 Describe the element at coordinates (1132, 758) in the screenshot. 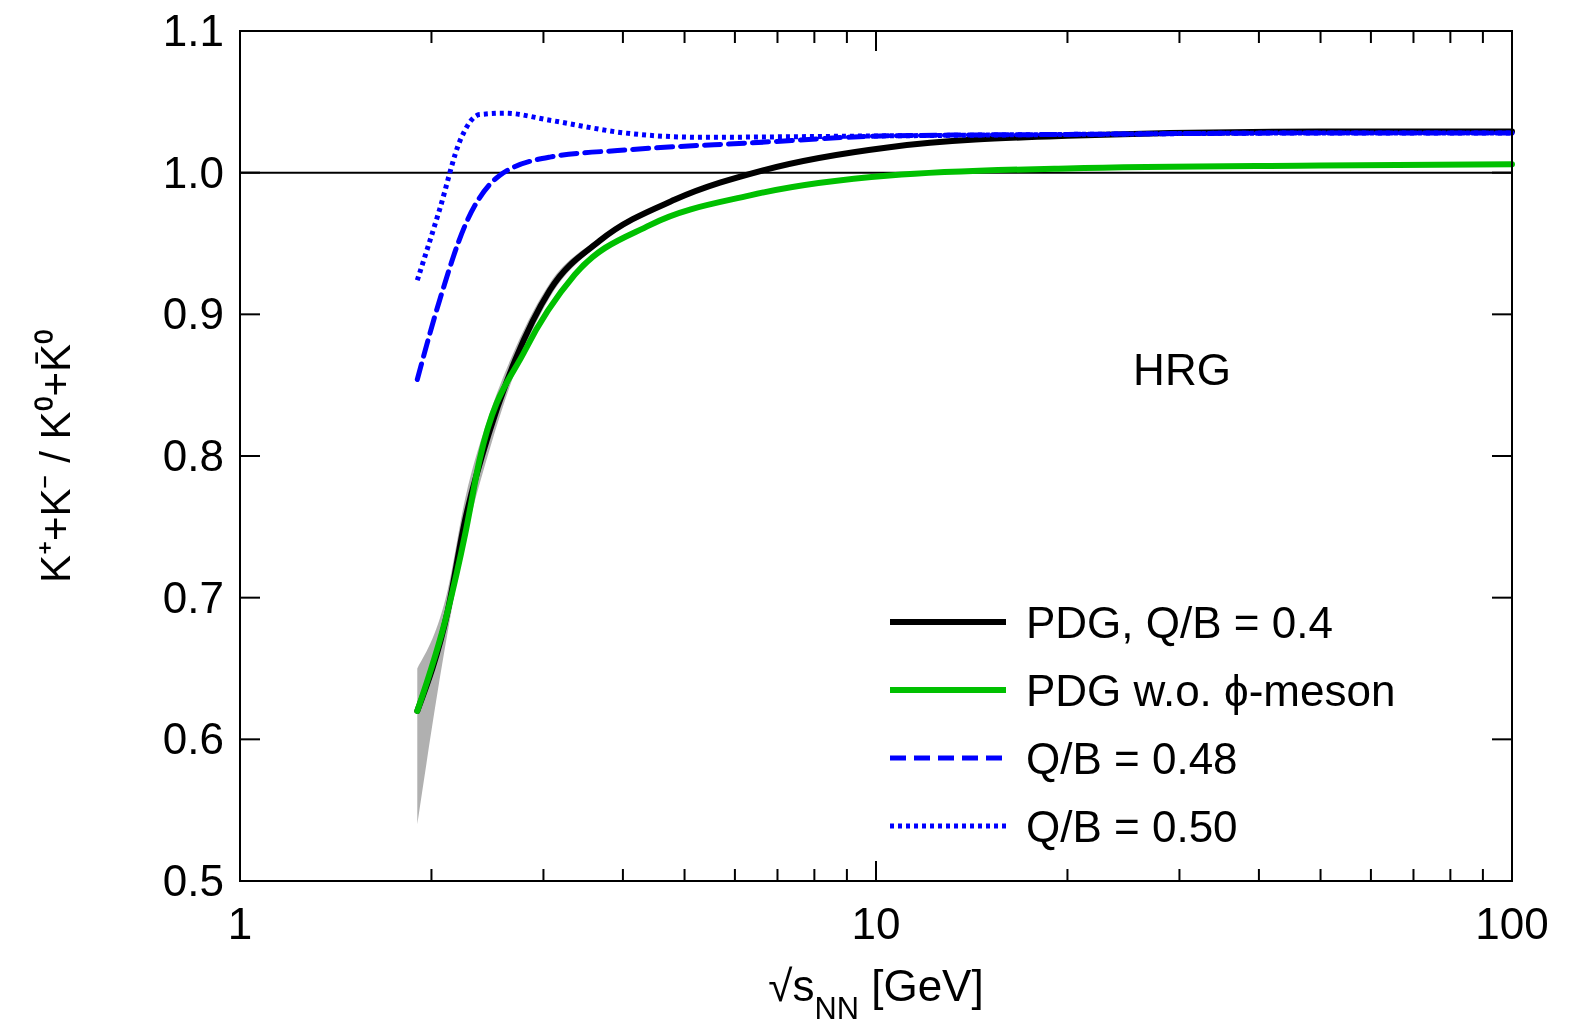

I see `legend-label: Q/B = 0.48` at that location.